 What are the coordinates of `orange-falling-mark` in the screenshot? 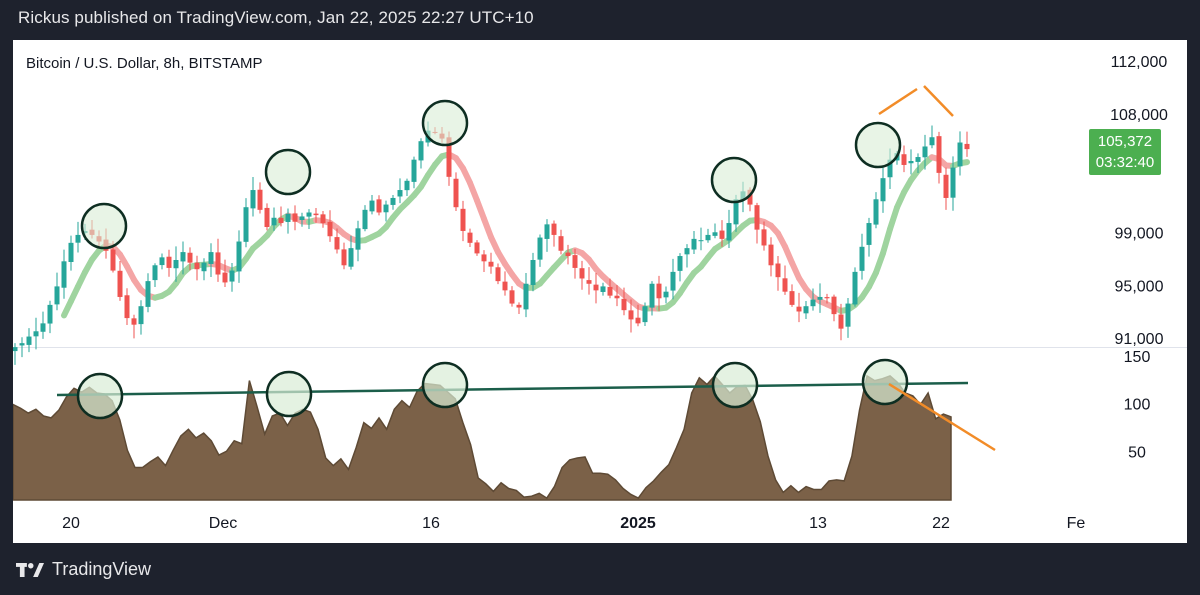 It's located at (938, 101).